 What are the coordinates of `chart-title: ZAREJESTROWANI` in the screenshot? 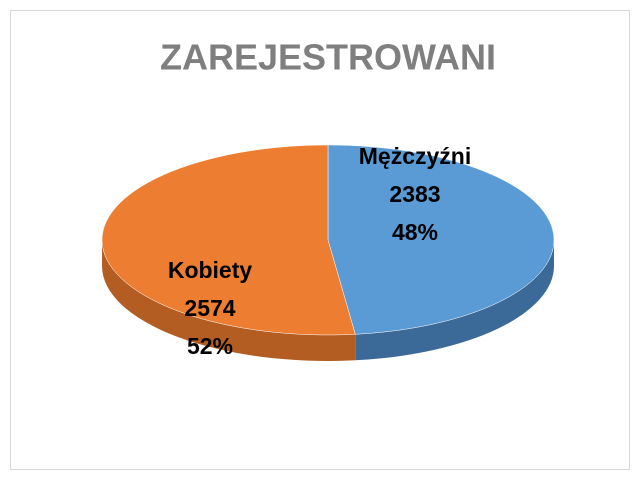 It's located at (328, 57).